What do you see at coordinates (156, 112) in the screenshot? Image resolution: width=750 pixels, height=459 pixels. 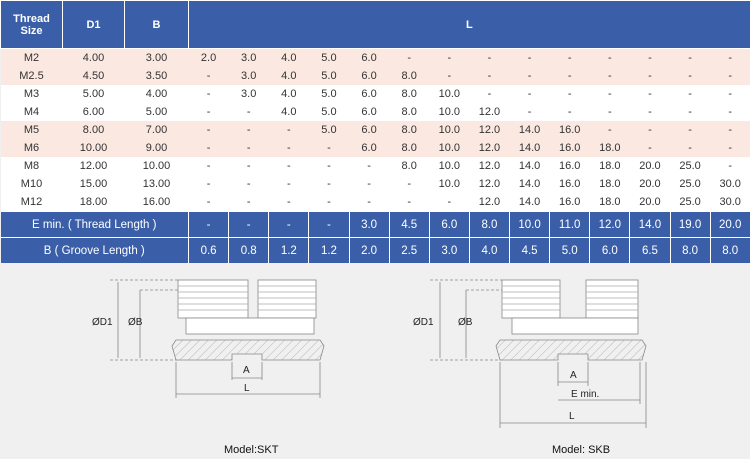 I see `b-cell: 5.00` at bounding box center [156, 112].